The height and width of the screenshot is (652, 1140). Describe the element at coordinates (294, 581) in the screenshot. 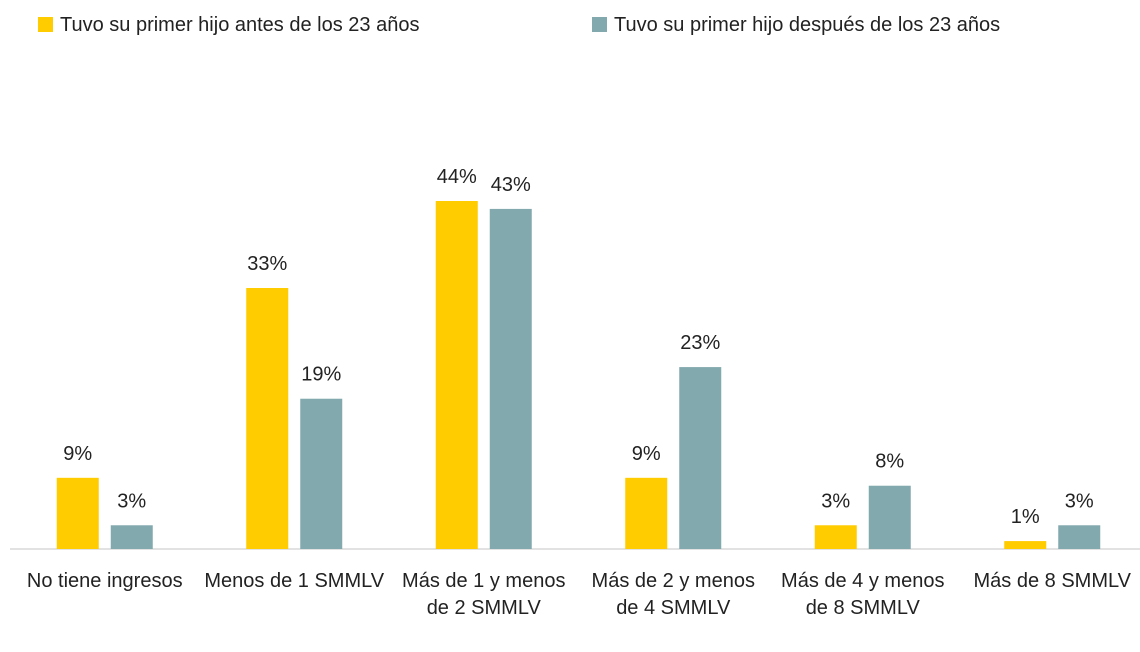

I see `x-tick-label: Menos de 1 SMMLV` at that location.